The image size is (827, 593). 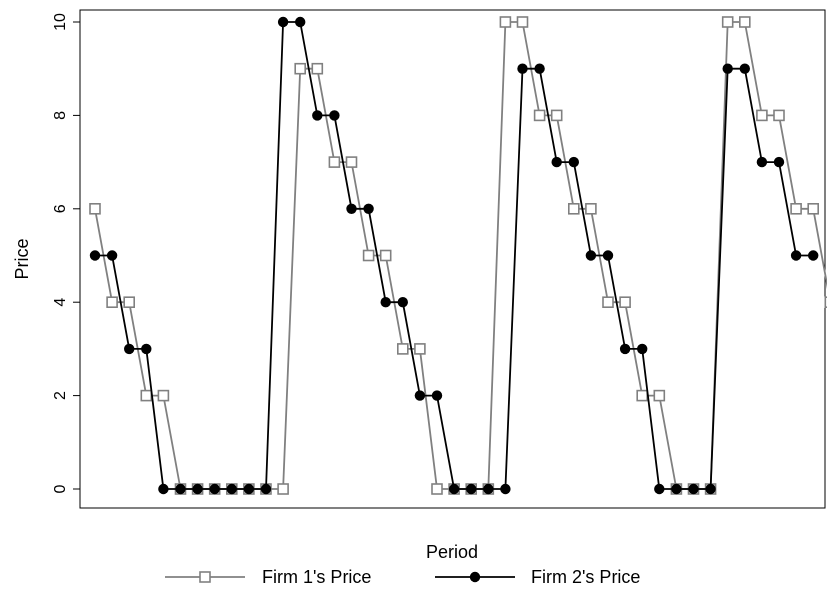 What do you see at coordinates (402, 577) in the screenshot?
I see `legend: Firm 1's Price Firm 2's Price` at bounding box center [402, 577].